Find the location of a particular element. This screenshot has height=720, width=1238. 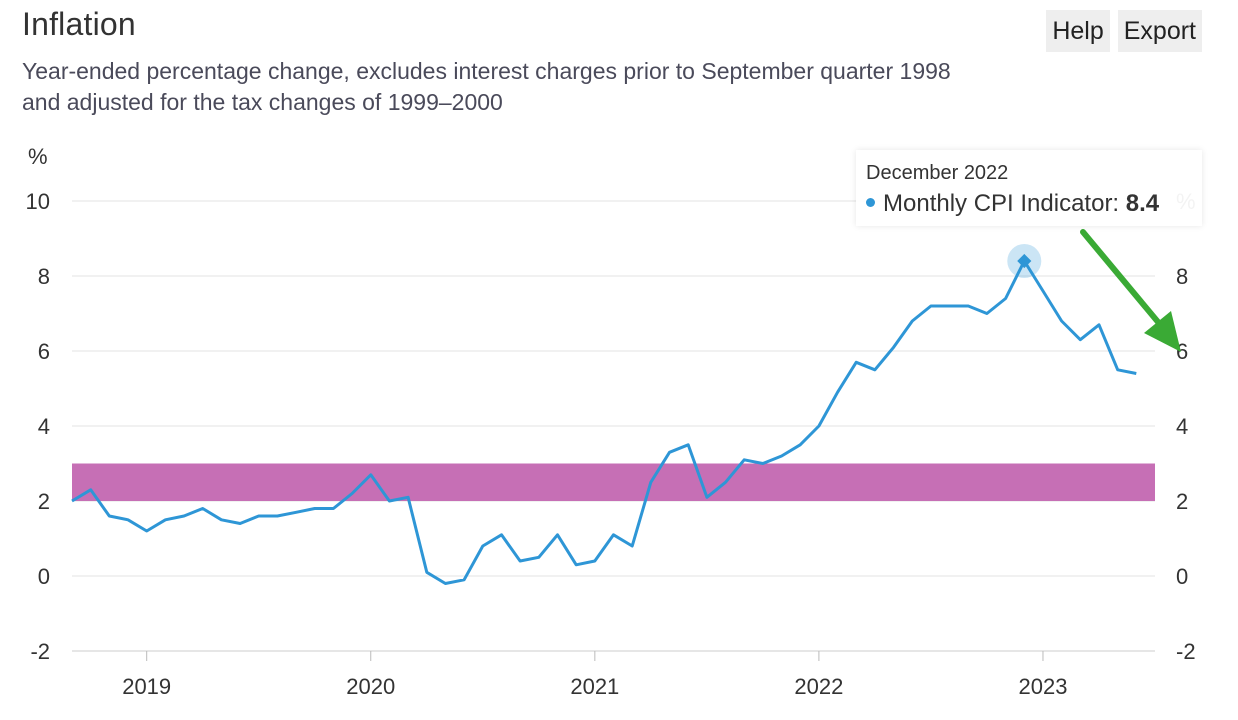

x-axis: 2019 2020 2021 2022 2023 is located at coordinates (613, 674).